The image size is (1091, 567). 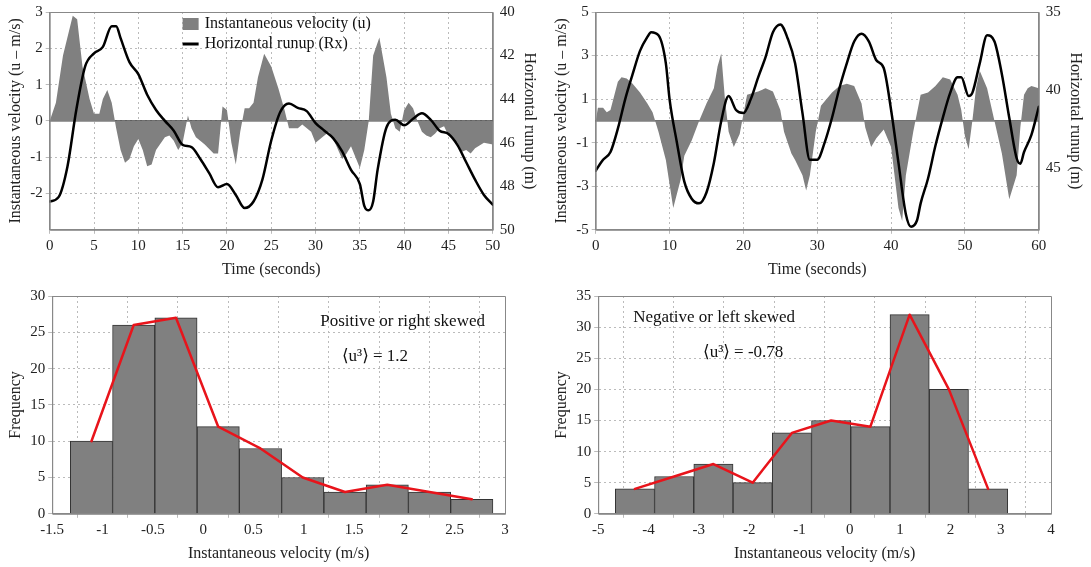 What do you see at coordinates (448, 244) in the screenshot?
I see `x-tick-label: 45` at bounding box center [448, 244].